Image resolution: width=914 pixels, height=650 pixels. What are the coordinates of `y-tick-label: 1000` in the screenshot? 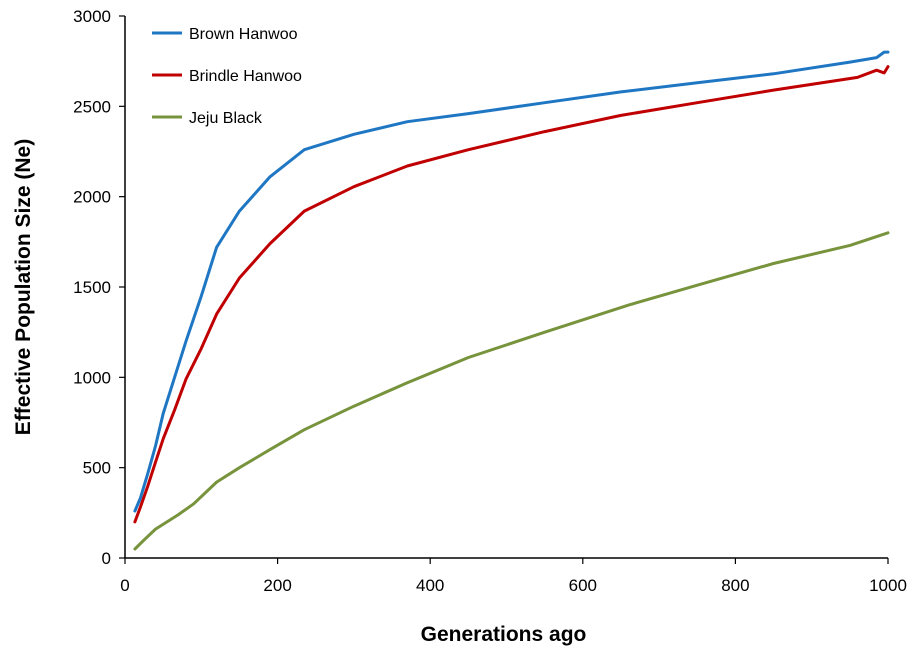 It's located at (92, 377).